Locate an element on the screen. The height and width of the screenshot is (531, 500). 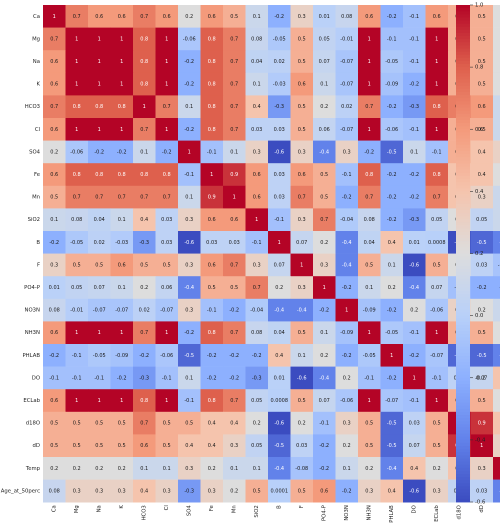
y-tick-label: B is located at coordinates (38, 243).